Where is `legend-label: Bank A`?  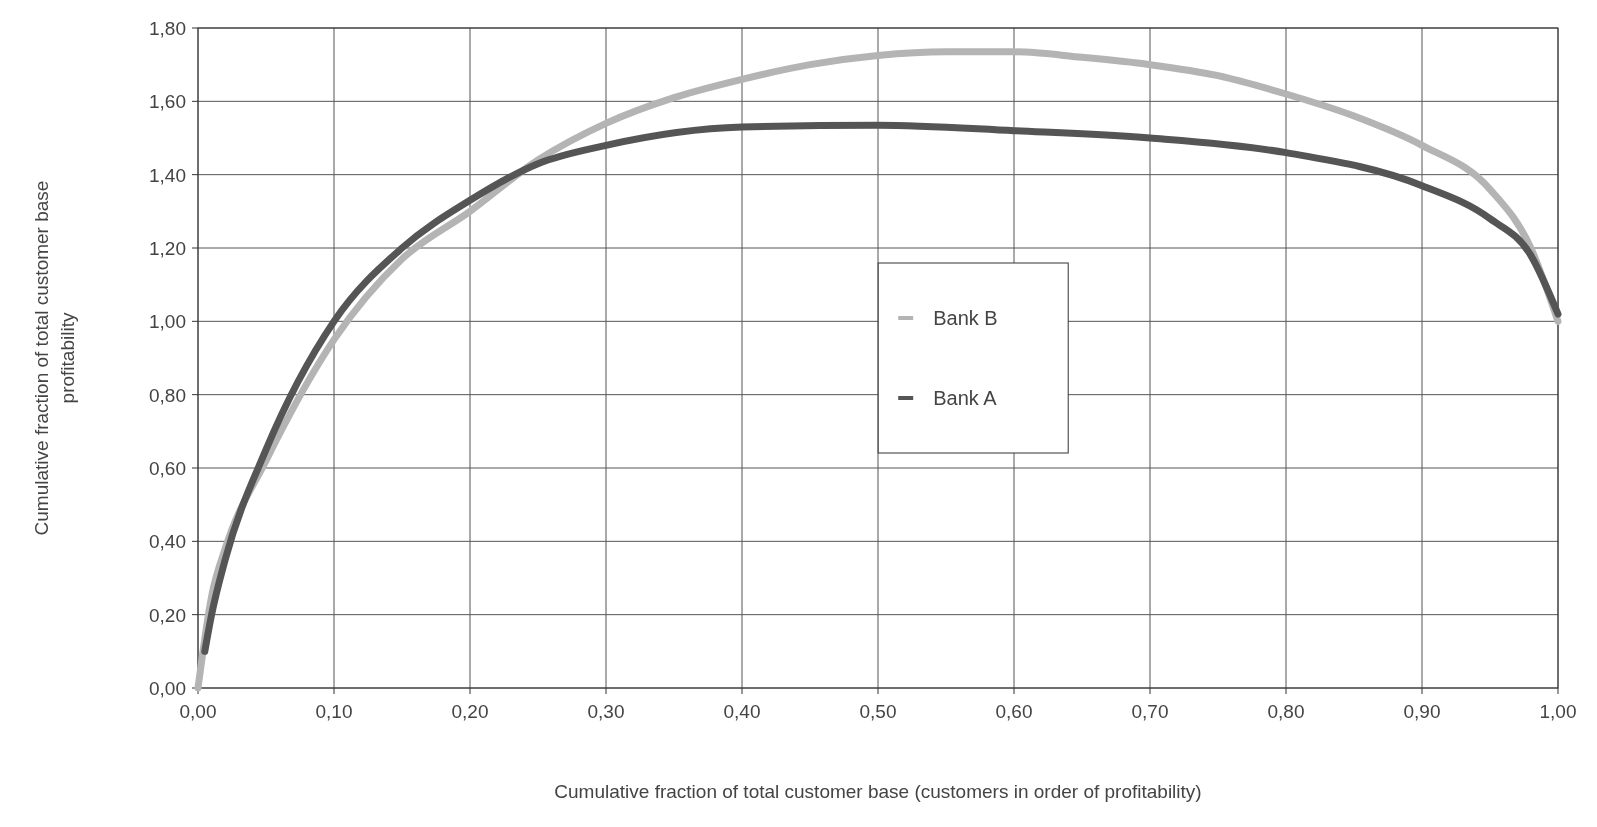 legend-label: Bank A is located at coordinates (965, 398).